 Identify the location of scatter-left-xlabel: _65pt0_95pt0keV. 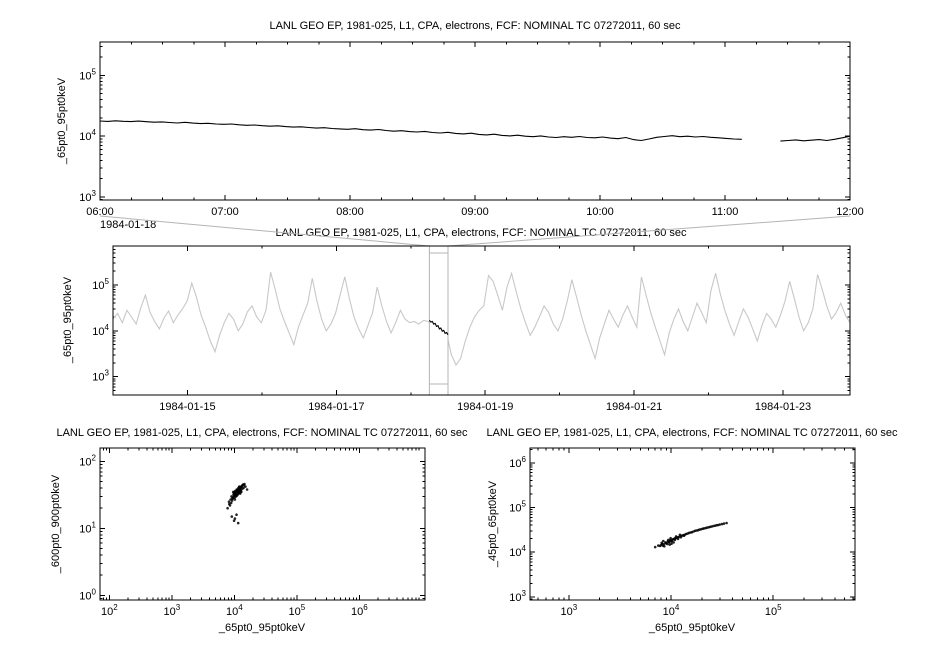
(262, 628).